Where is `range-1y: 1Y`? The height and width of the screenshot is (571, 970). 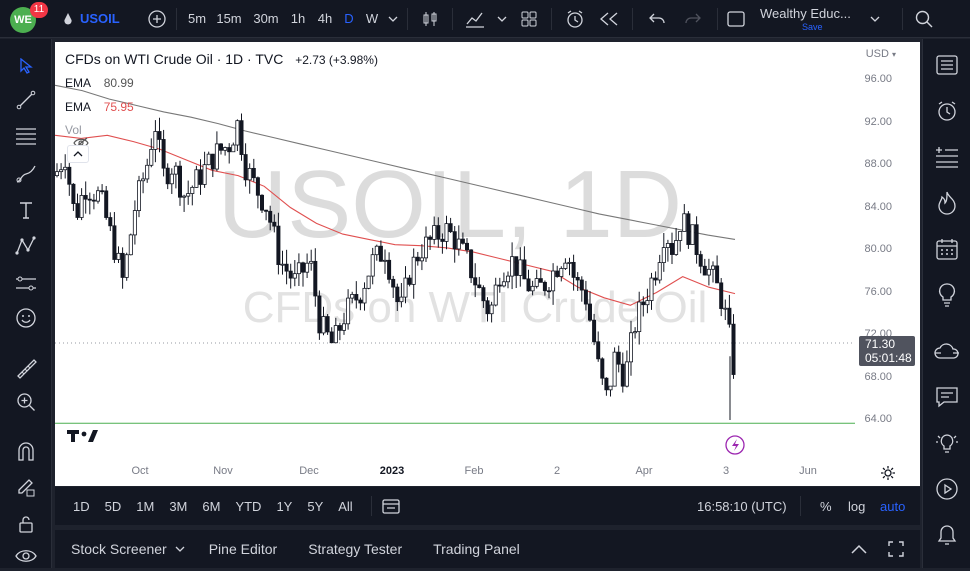 range-1y: 1Y is located at coordinates (284, 506).